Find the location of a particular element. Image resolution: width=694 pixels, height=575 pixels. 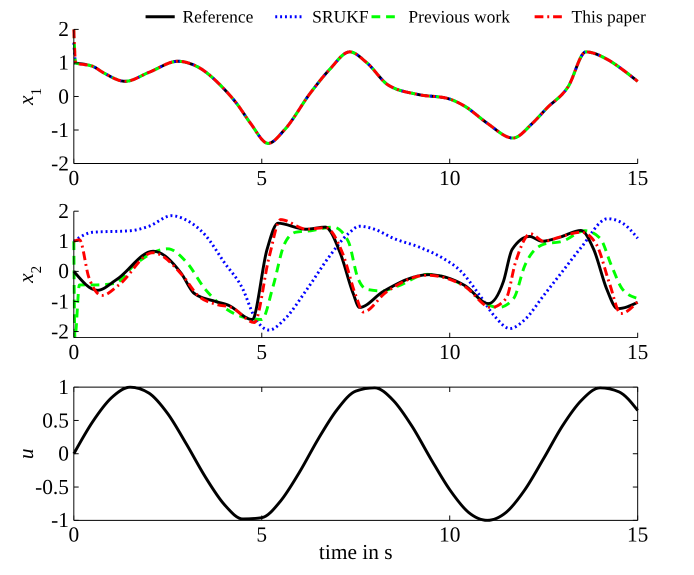

x-axis-title: time in s is located at coordinates (355, 552).